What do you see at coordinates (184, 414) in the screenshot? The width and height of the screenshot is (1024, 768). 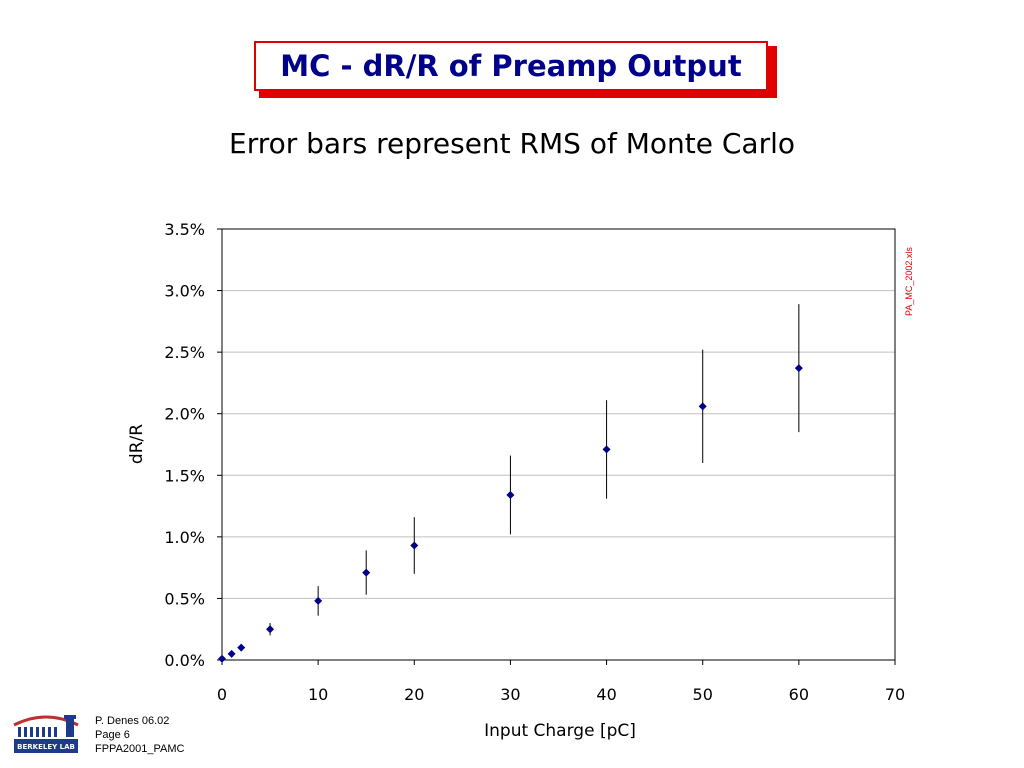 I see `y-tick-label: 2.0%` at bounding box center [184, 414].